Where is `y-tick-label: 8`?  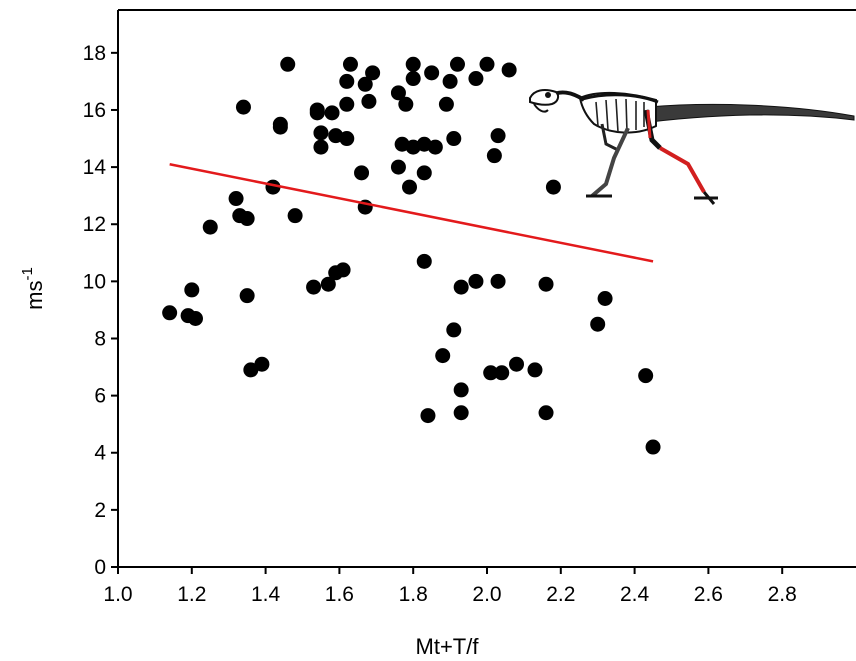
y-tick-label: 8 is located at coordinates (100, 338).